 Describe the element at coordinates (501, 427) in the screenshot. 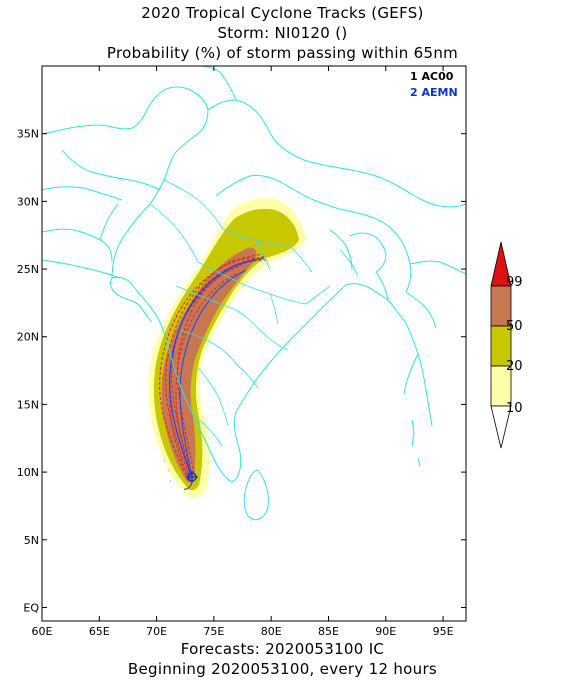

I see `colorbar-0-segment` at that location.